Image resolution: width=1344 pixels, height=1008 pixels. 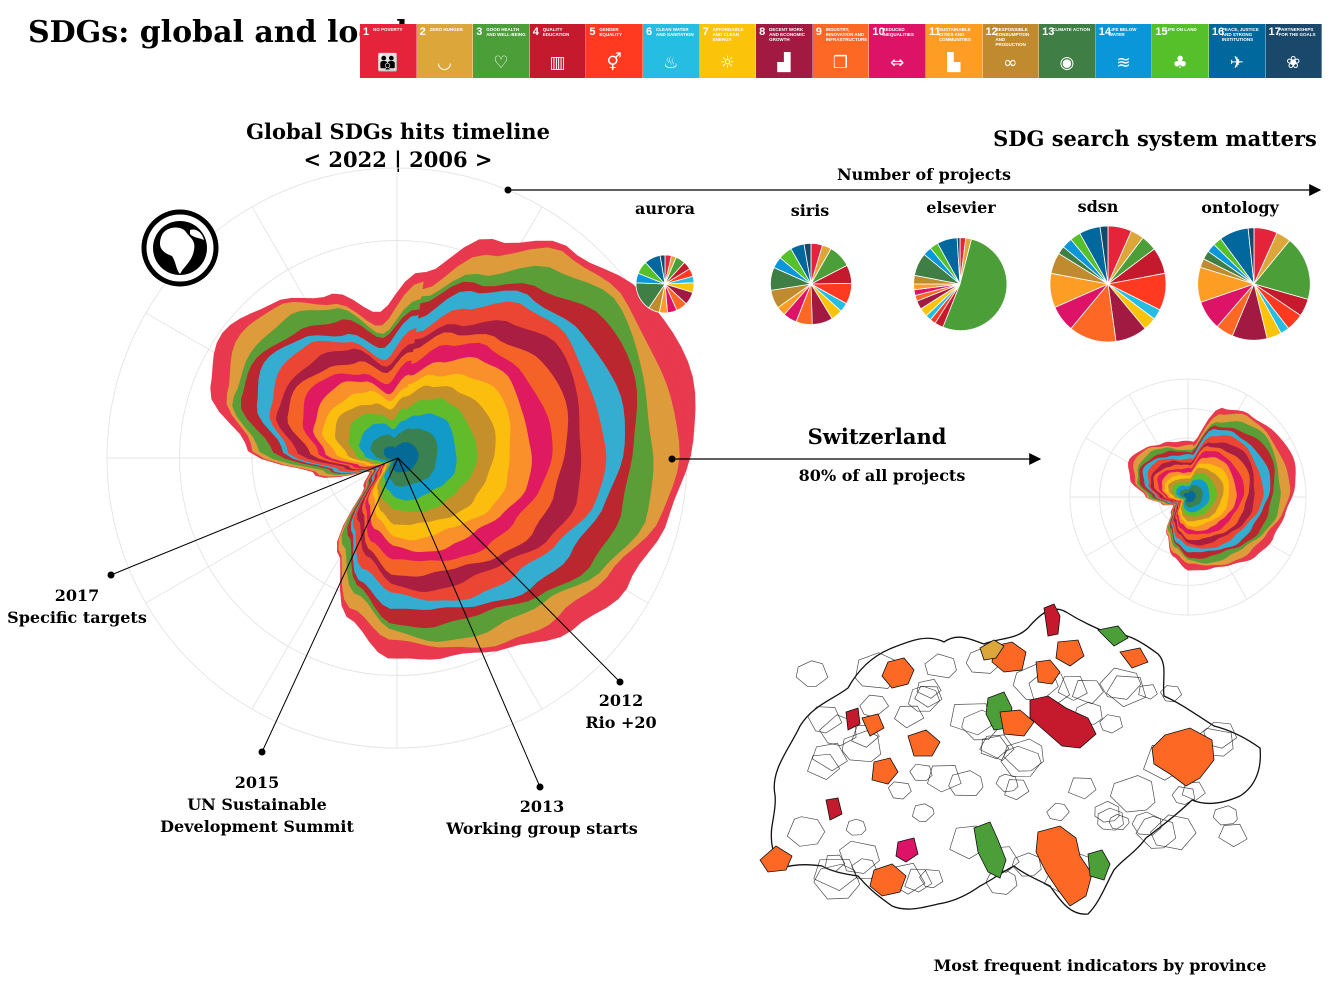 I want to click on sdg-tile-label: Responsible consumption and production, so click(x=1012, y=37).